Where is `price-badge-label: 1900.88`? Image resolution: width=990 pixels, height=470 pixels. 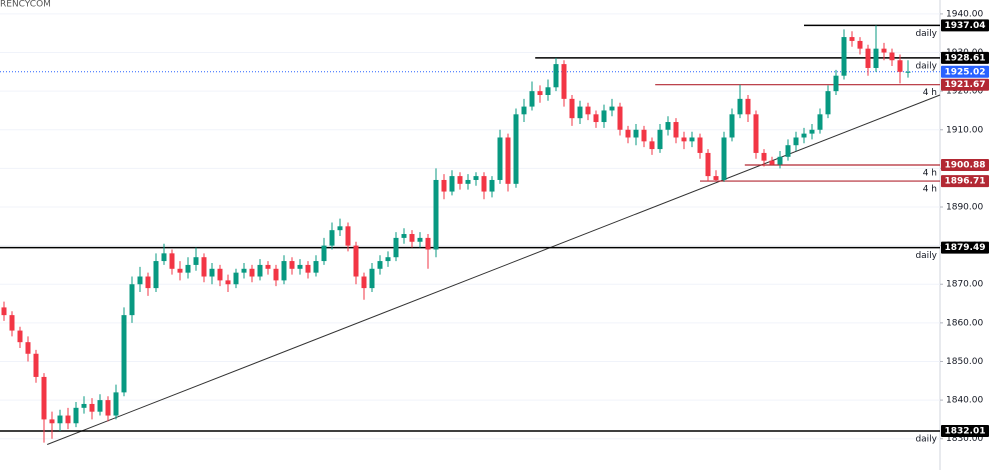 price-badge-label: 1900.88 is located at coordinates (965, 165).